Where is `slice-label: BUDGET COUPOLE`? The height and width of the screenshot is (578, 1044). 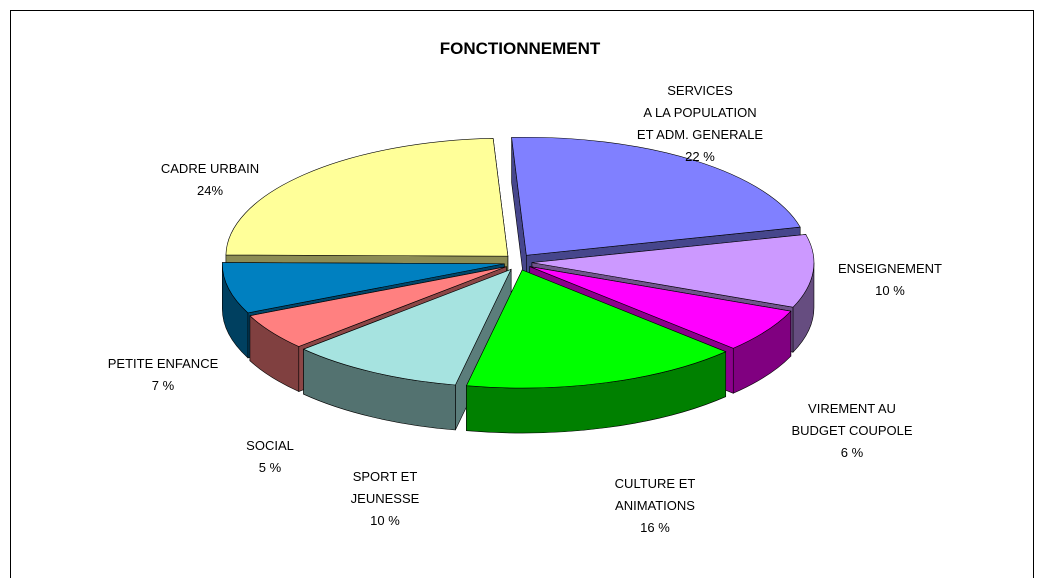 slice-label: BUDGET COUPOLE is located at coordinates (851, 430).